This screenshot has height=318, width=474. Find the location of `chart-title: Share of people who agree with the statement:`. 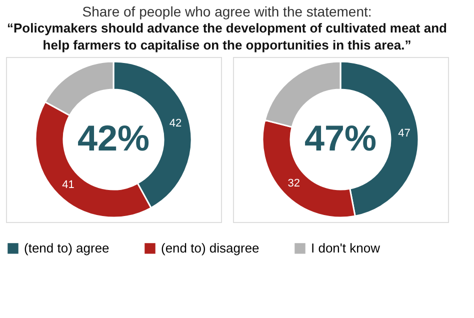

chart-title: Share of people who agree with the statement: is located at coordinates (227, 12).